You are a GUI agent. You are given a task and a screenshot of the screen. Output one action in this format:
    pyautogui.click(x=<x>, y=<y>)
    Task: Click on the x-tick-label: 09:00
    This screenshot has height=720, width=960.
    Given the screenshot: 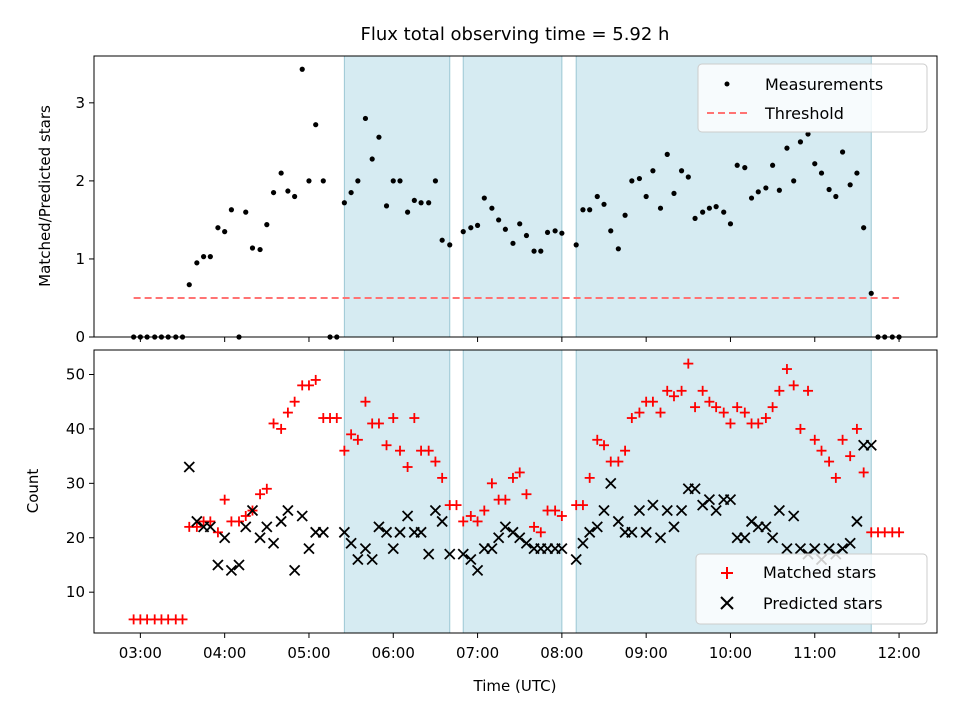 What is the action you would take?
    pyautogui.click(x=646, y=653)
    